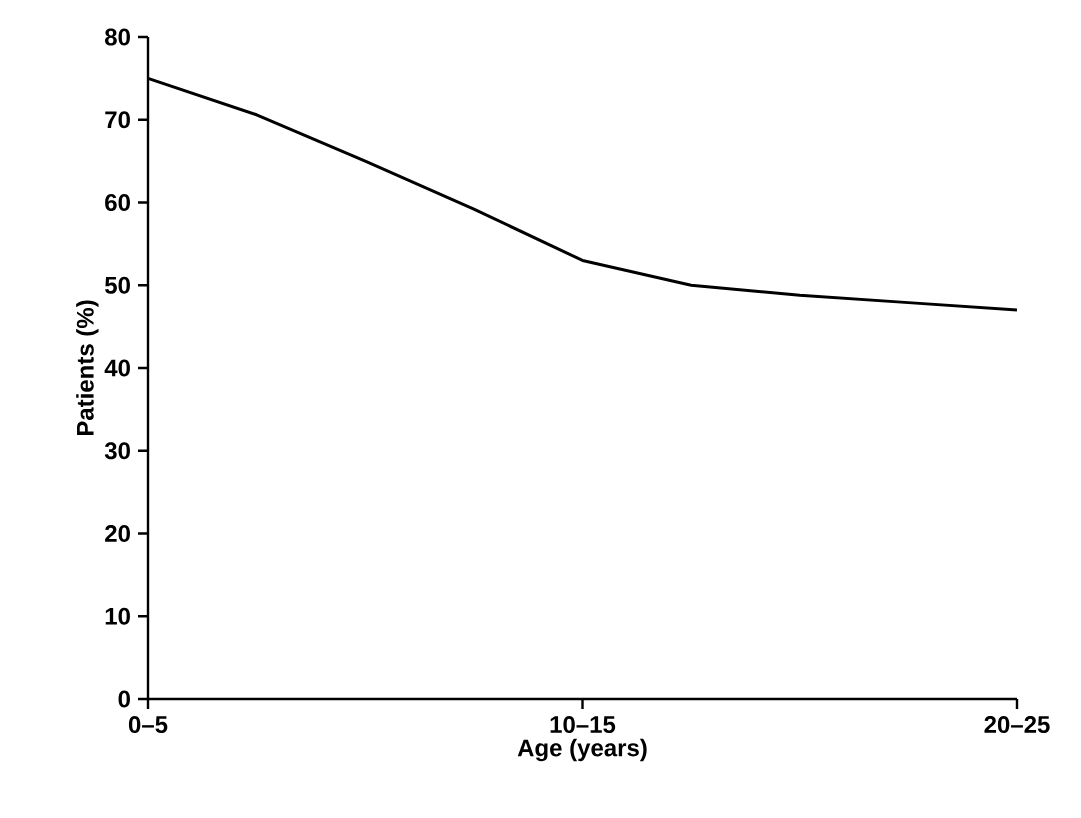  Describe the element at coordinates (87, 368) in the screenshot. I see `y-axis-title: Patients (%)` at that location.